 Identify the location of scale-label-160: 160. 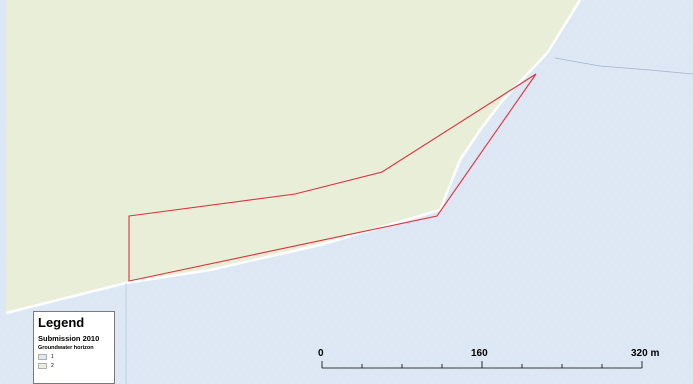
(479, 353).